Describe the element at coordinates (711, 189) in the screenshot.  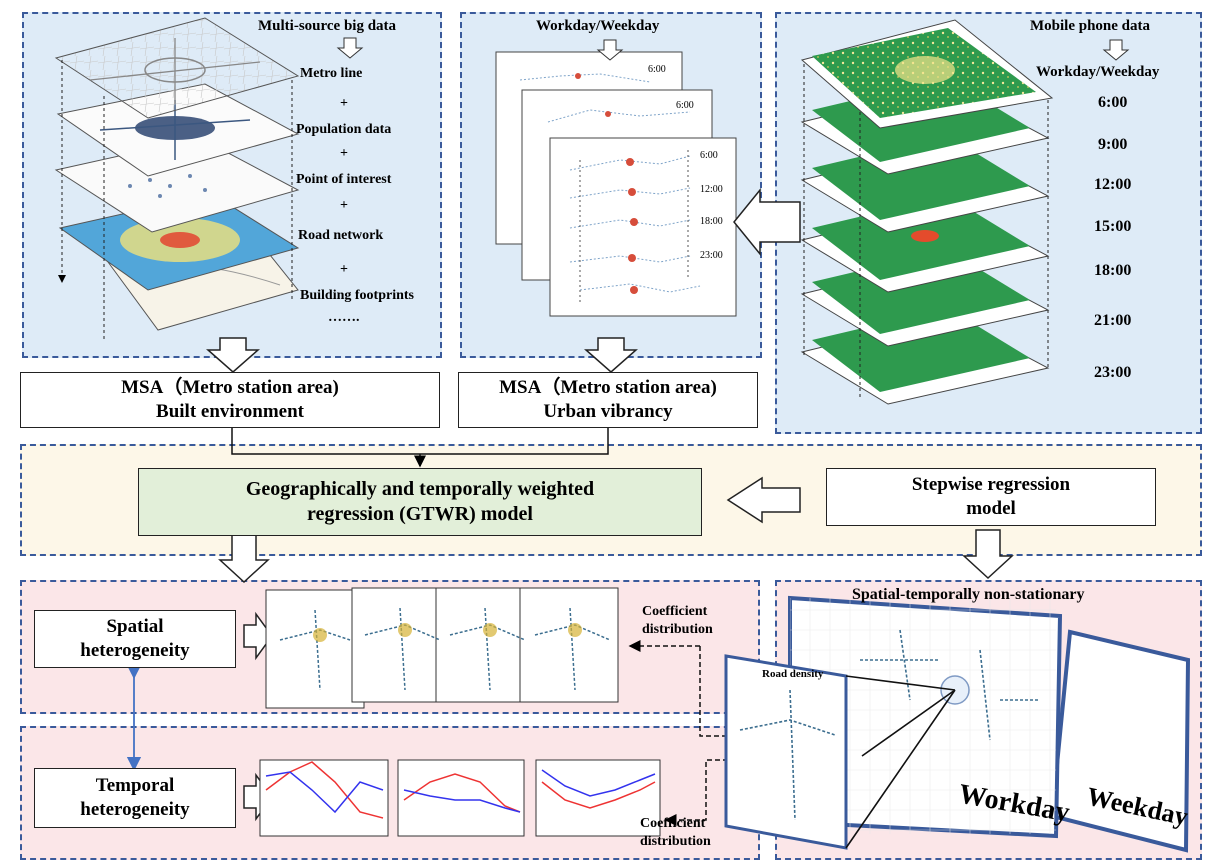
I see `chart-time-12: 12:00` at that location.